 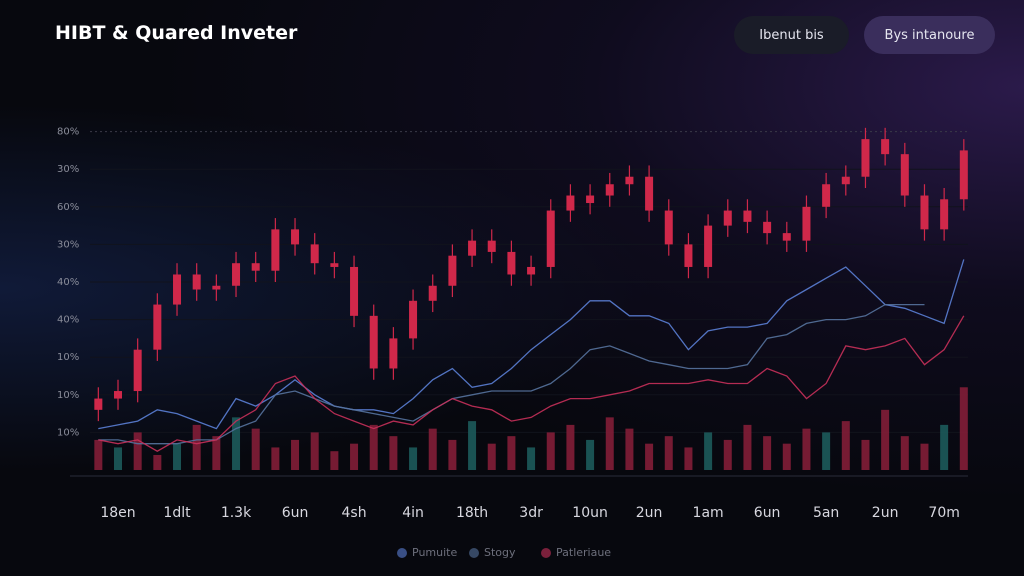 What do you see at coordinates (649, 513) in the screenshot?
I see `x-tick-label: 2un` at bounding box center [649, 513].